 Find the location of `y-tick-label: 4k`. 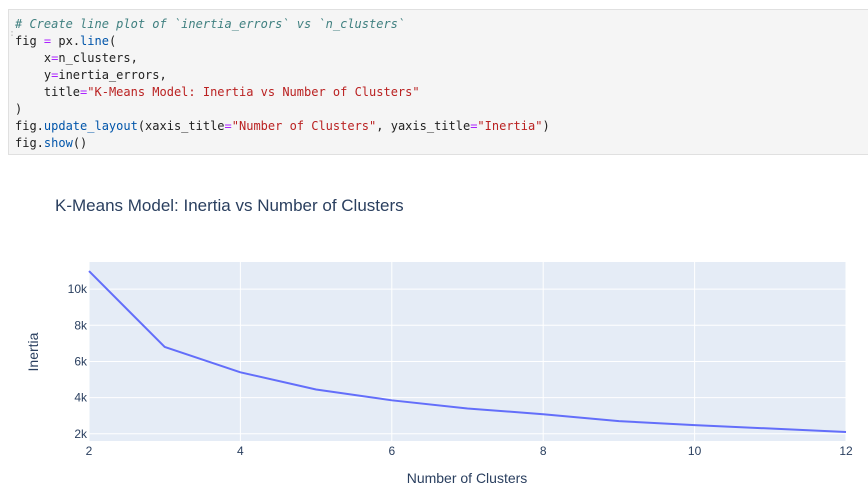

y-tick-label: 4k is located at coordinates (81, 398).